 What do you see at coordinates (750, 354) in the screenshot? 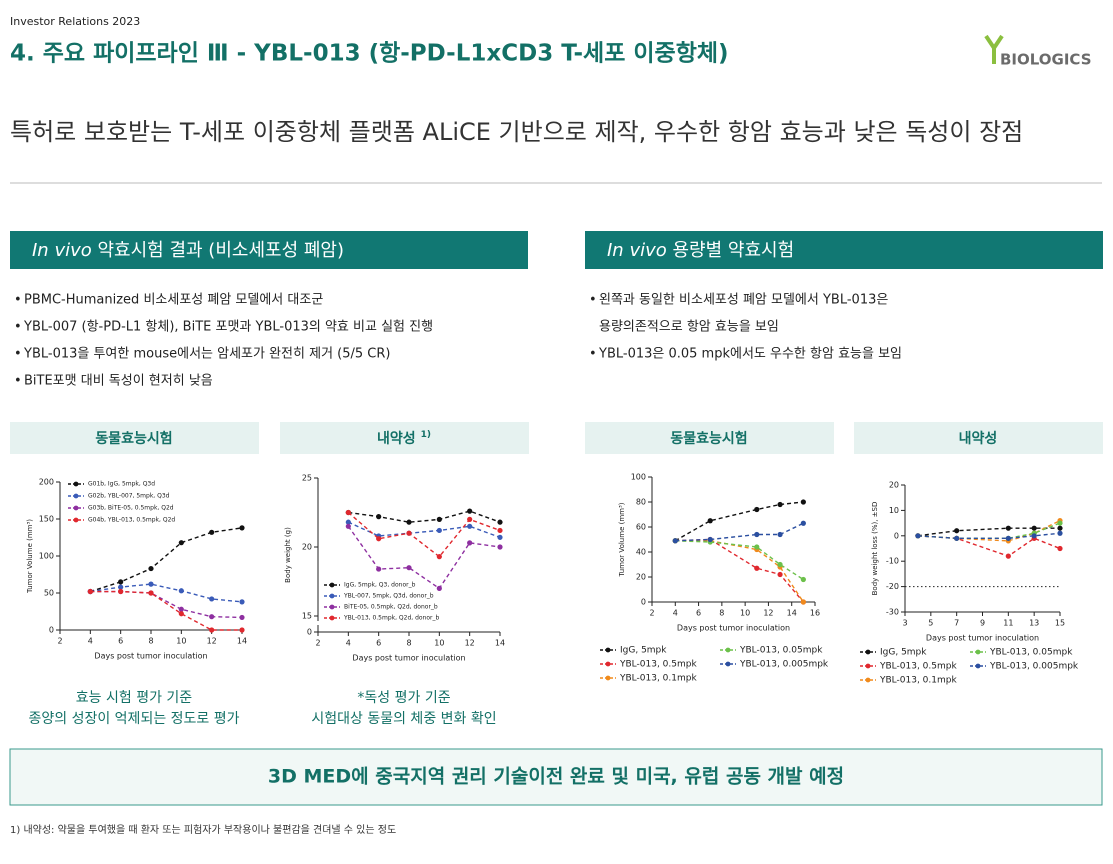
I see `bullet: YBL-013은 0.05 mpk에서도 우수한 항암 효능을 보임` at bounding box center [750, 354].